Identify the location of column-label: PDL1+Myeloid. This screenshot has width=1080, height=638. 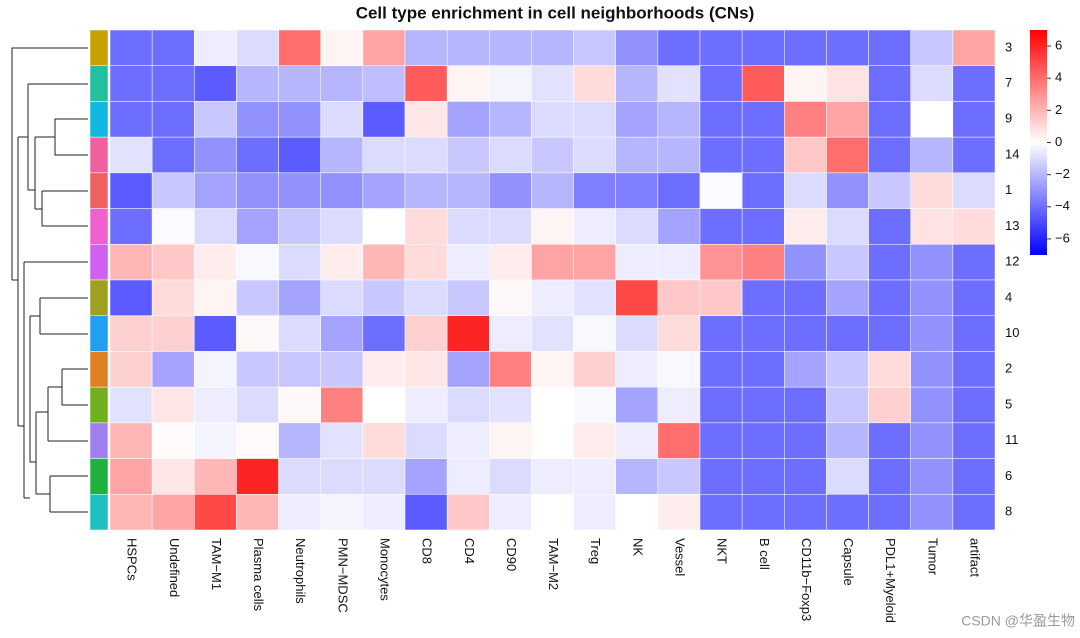
(890, 580).